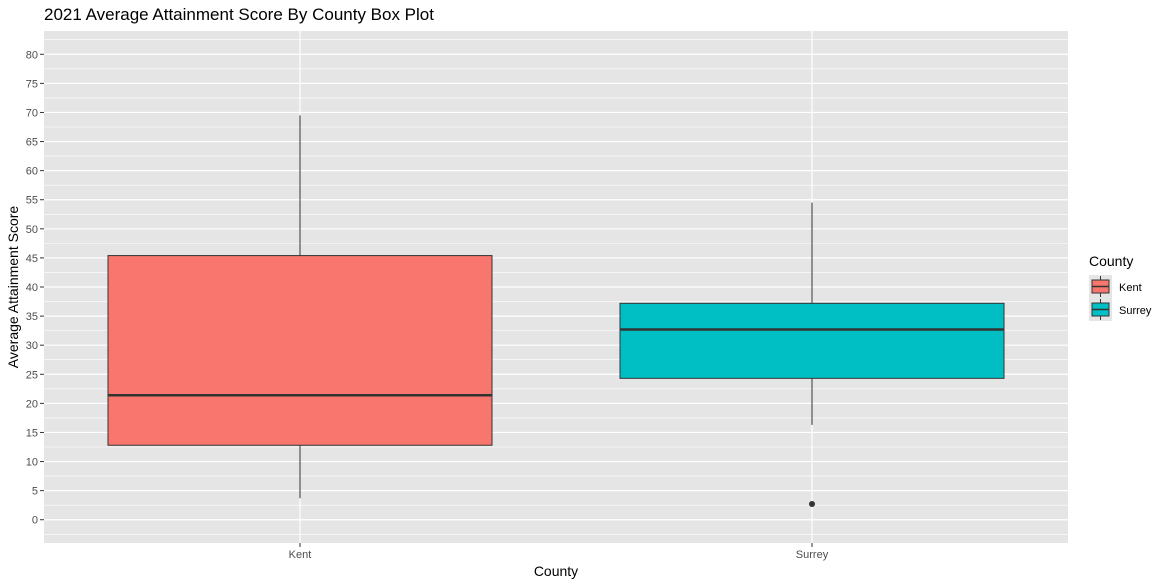 This screenshot has height=585, width=1169. I want to click on y-tick-label: 75, so click(32, 84).